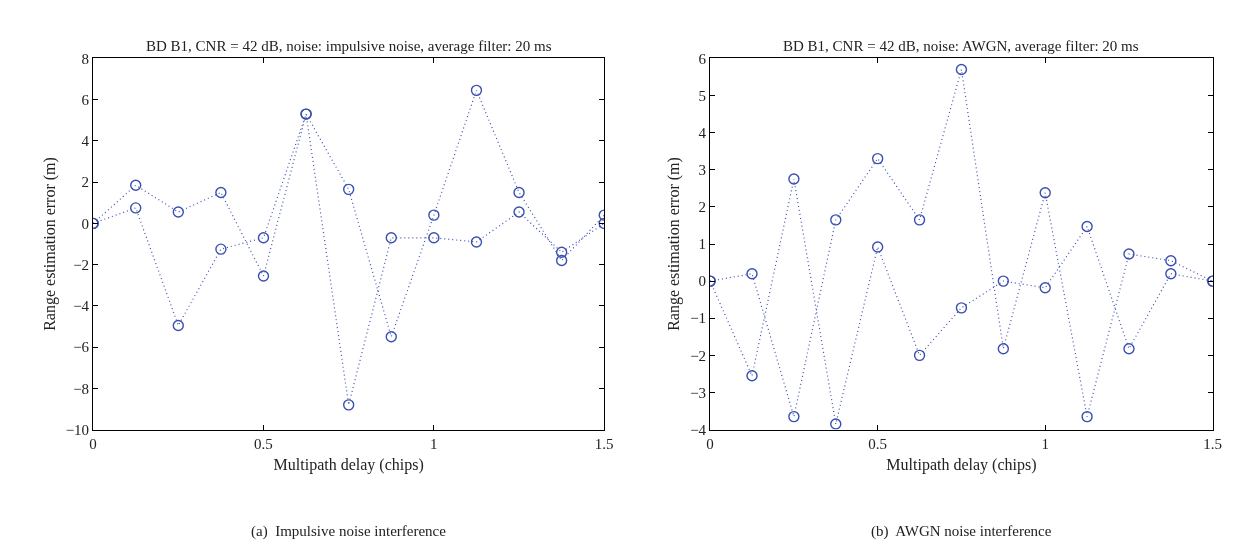 The image size is (1250, 550). What do you see at coordinates (698, 318) in the screenshot?
I see `y-tick-label: −1` at bounding box center [698, 318].